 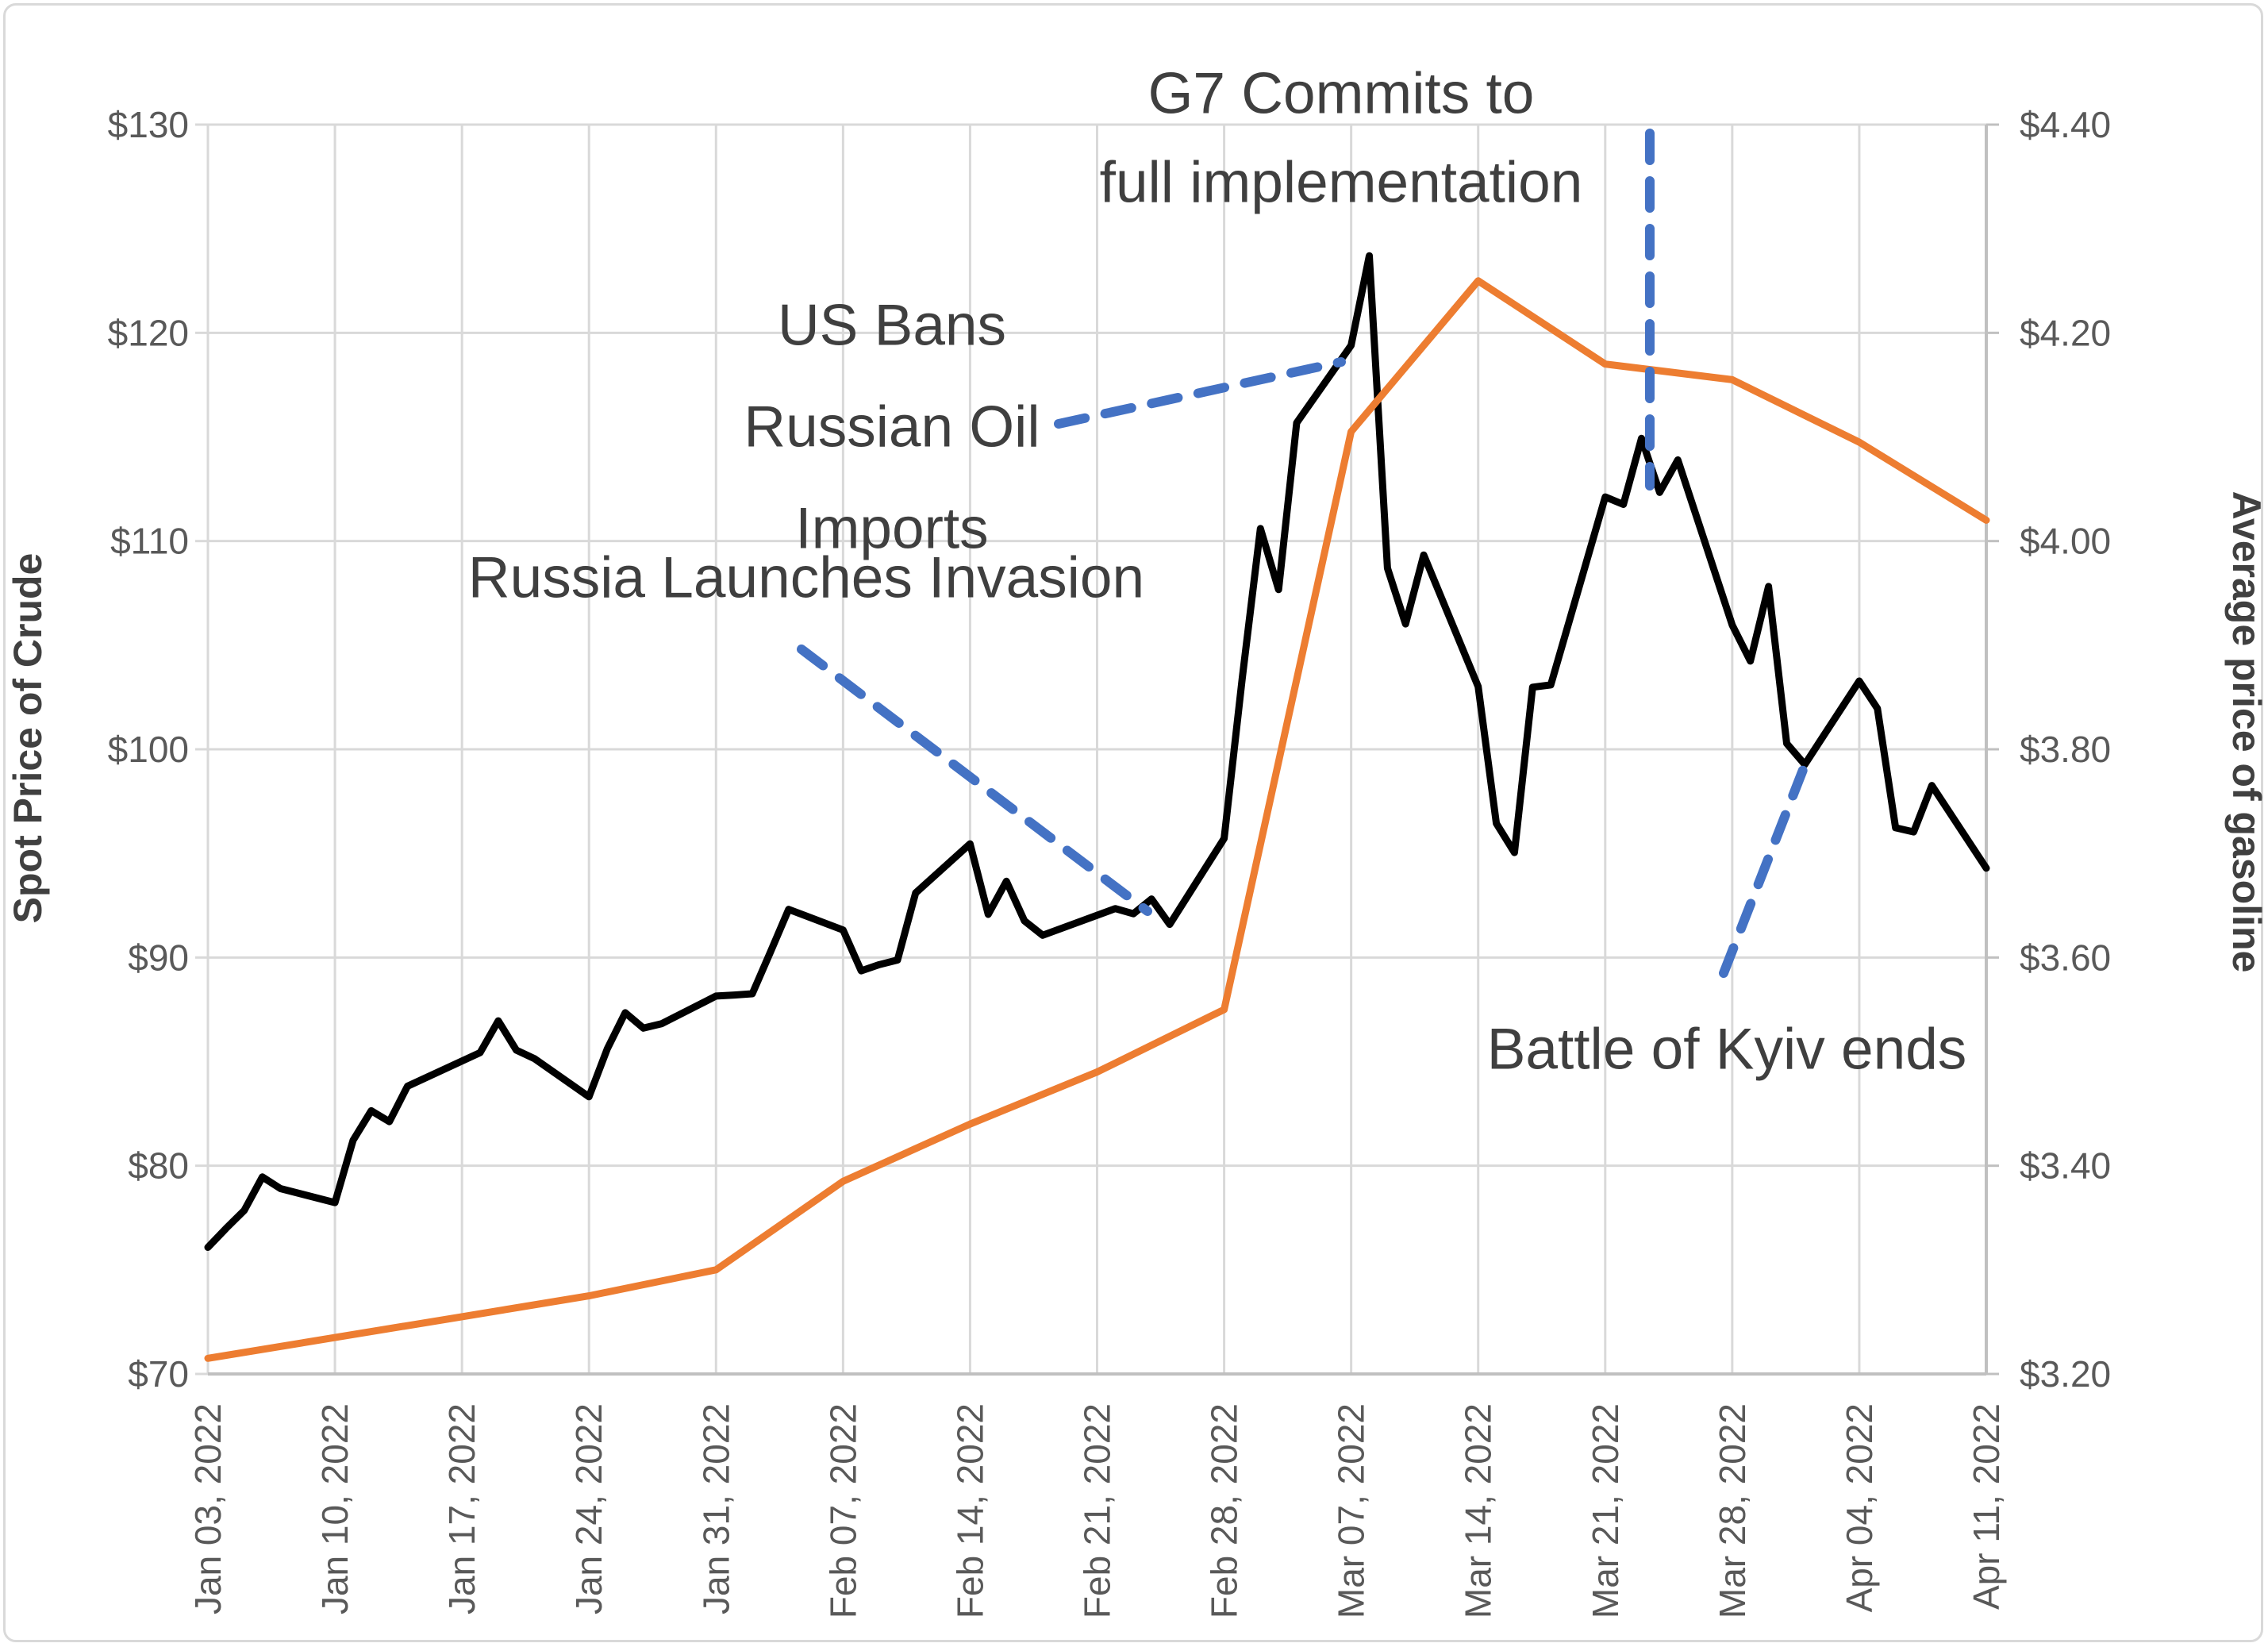 I want to click on left-axis-tick-label: $120, so click(x=148, y=333).